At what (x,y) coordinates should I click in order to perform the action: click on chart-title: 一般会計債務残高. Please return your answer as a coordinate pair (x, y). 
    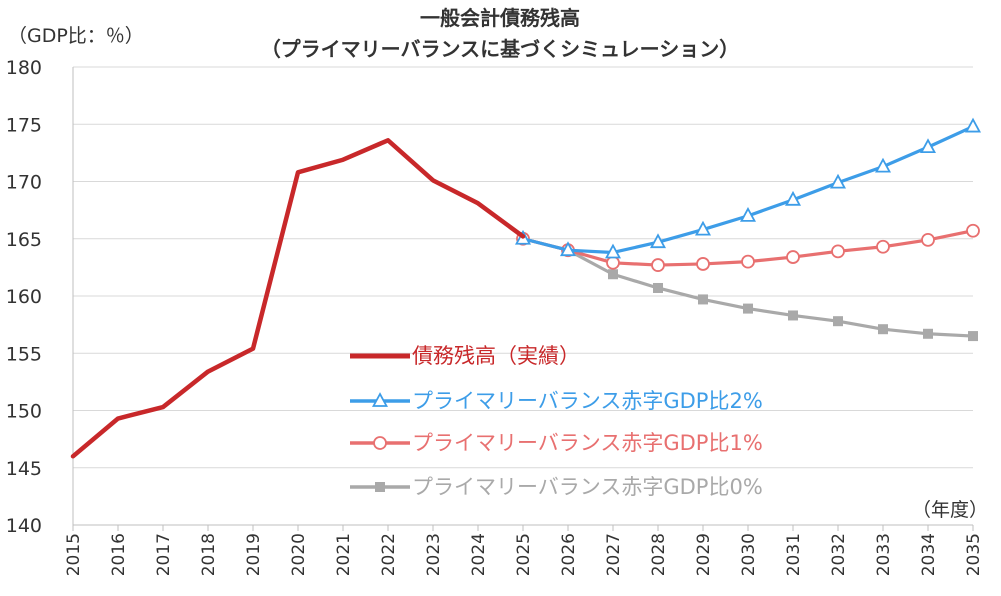
    Looking at the image, I should click on (500, 18).